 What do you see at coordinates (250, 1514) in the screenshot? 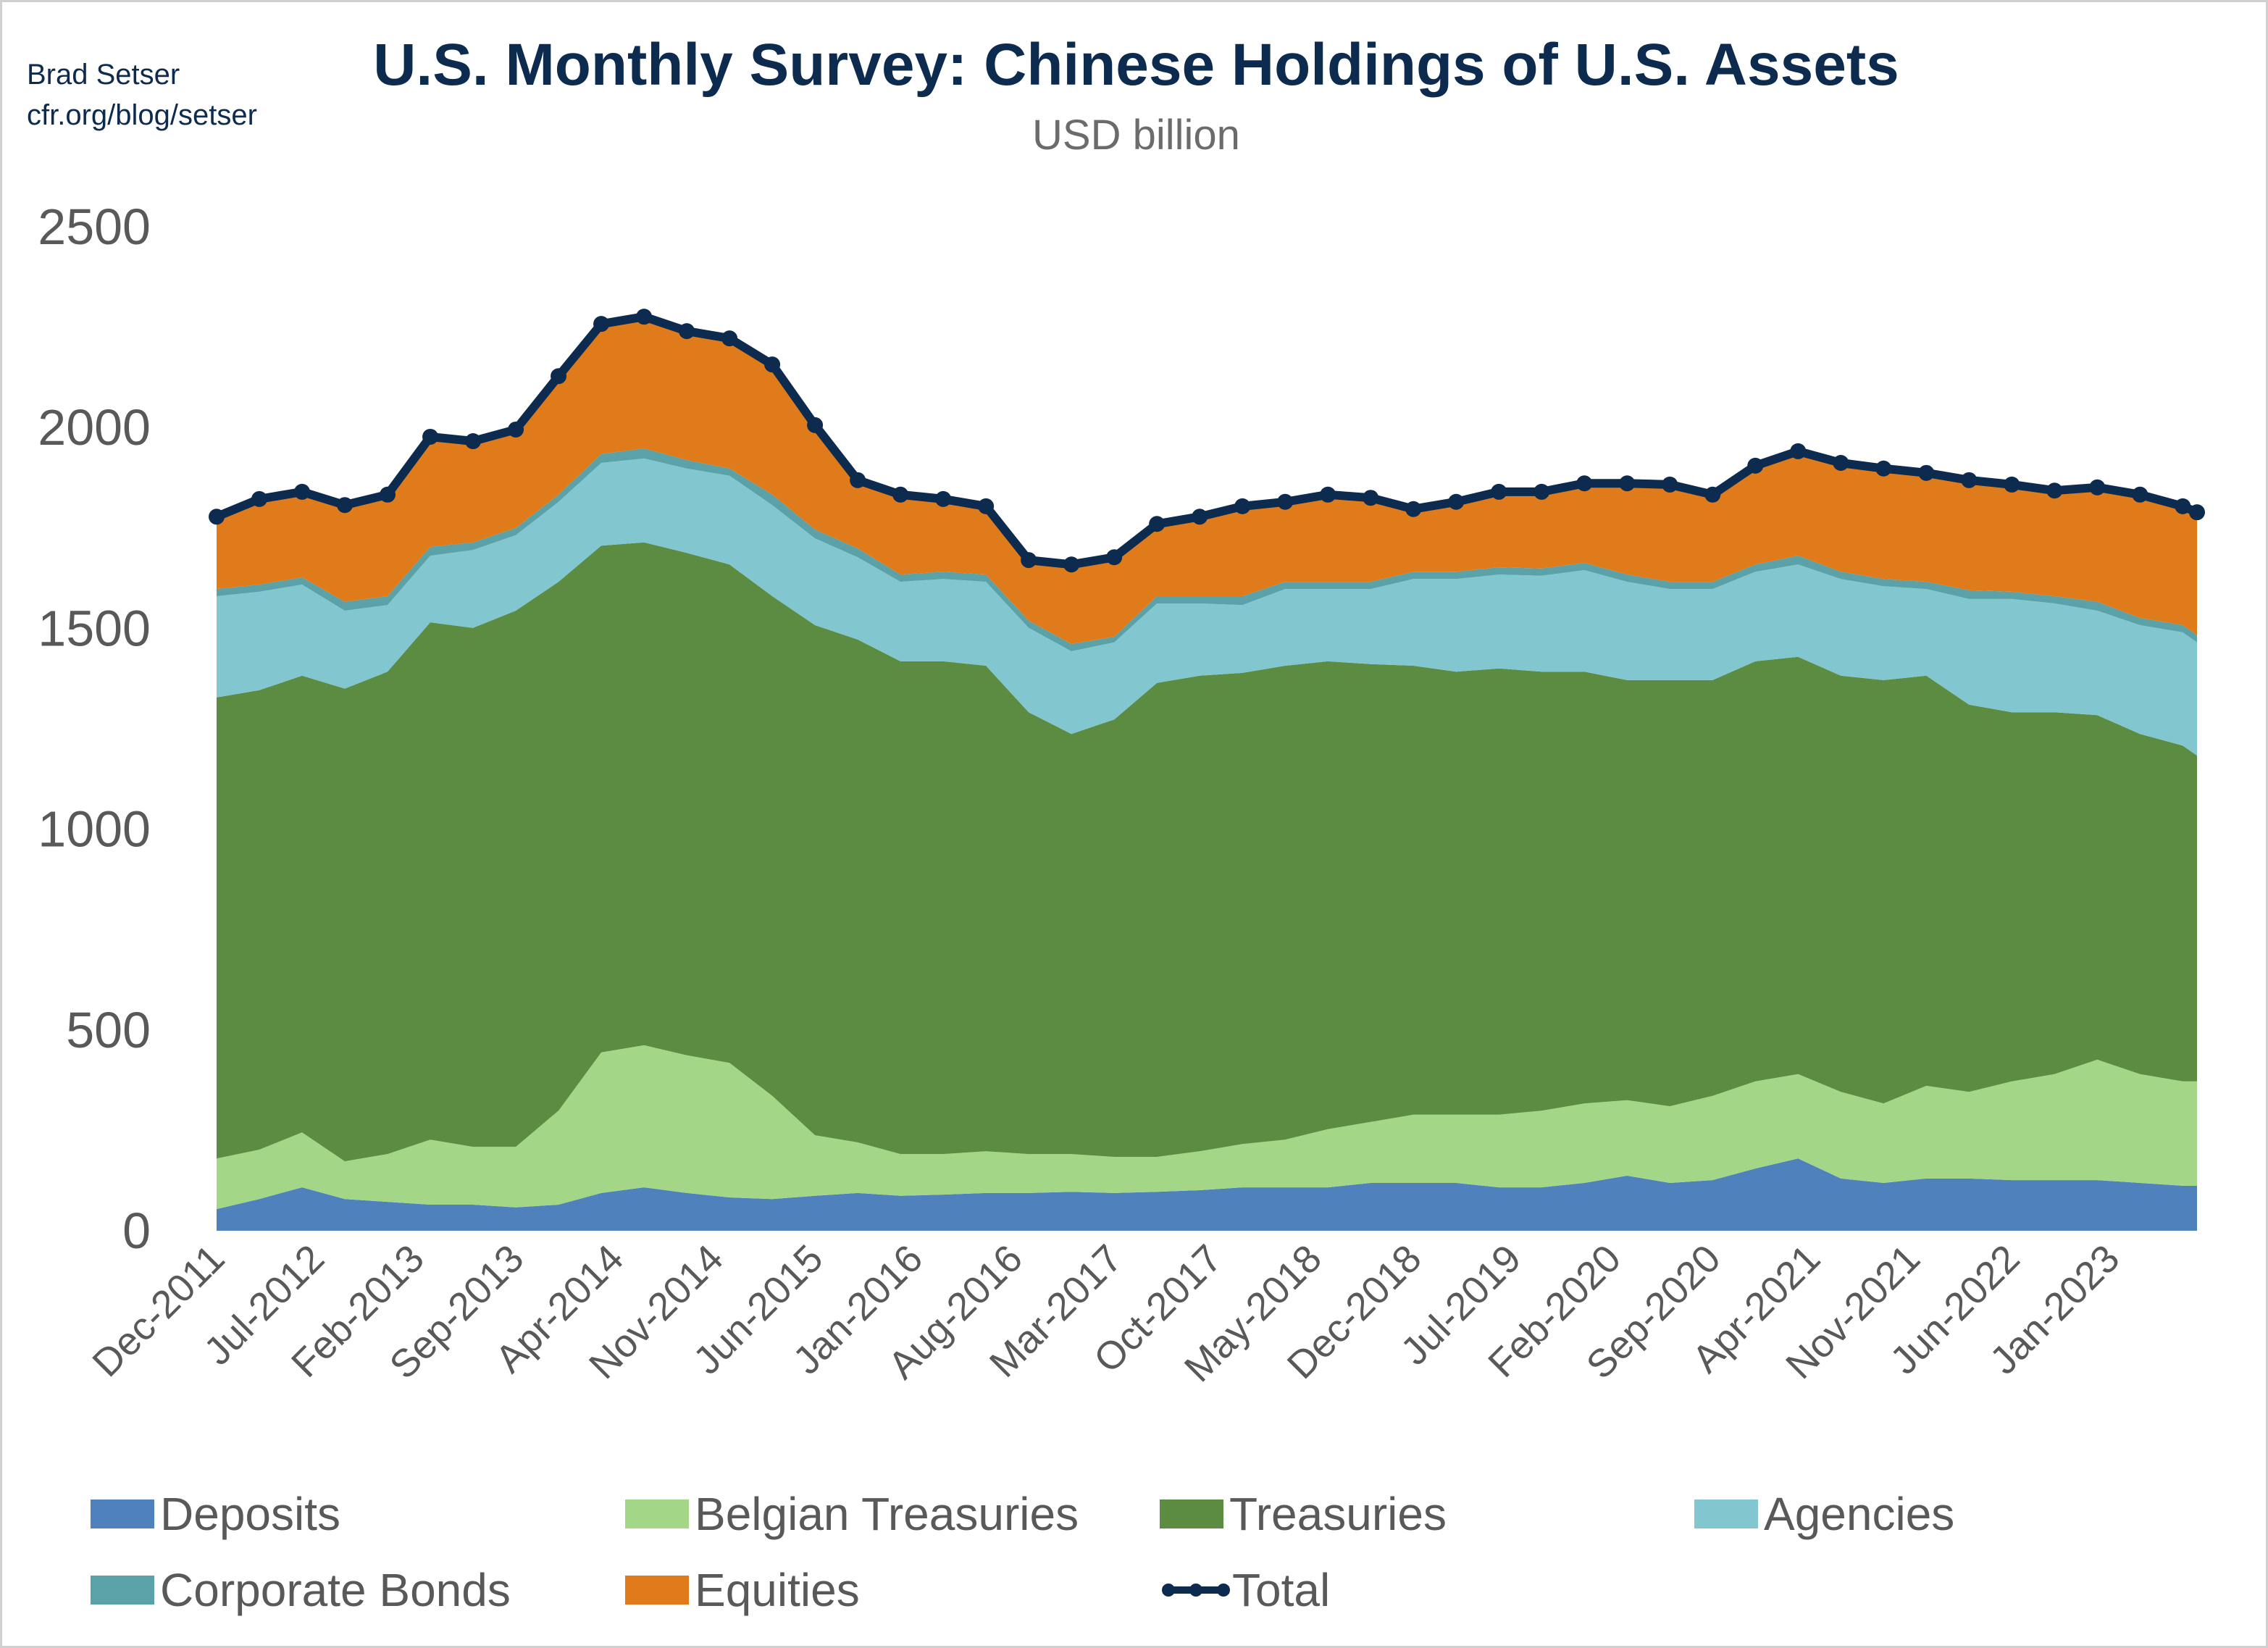
I see `legend-label: Deposits` at bounding box center [250, 1514].